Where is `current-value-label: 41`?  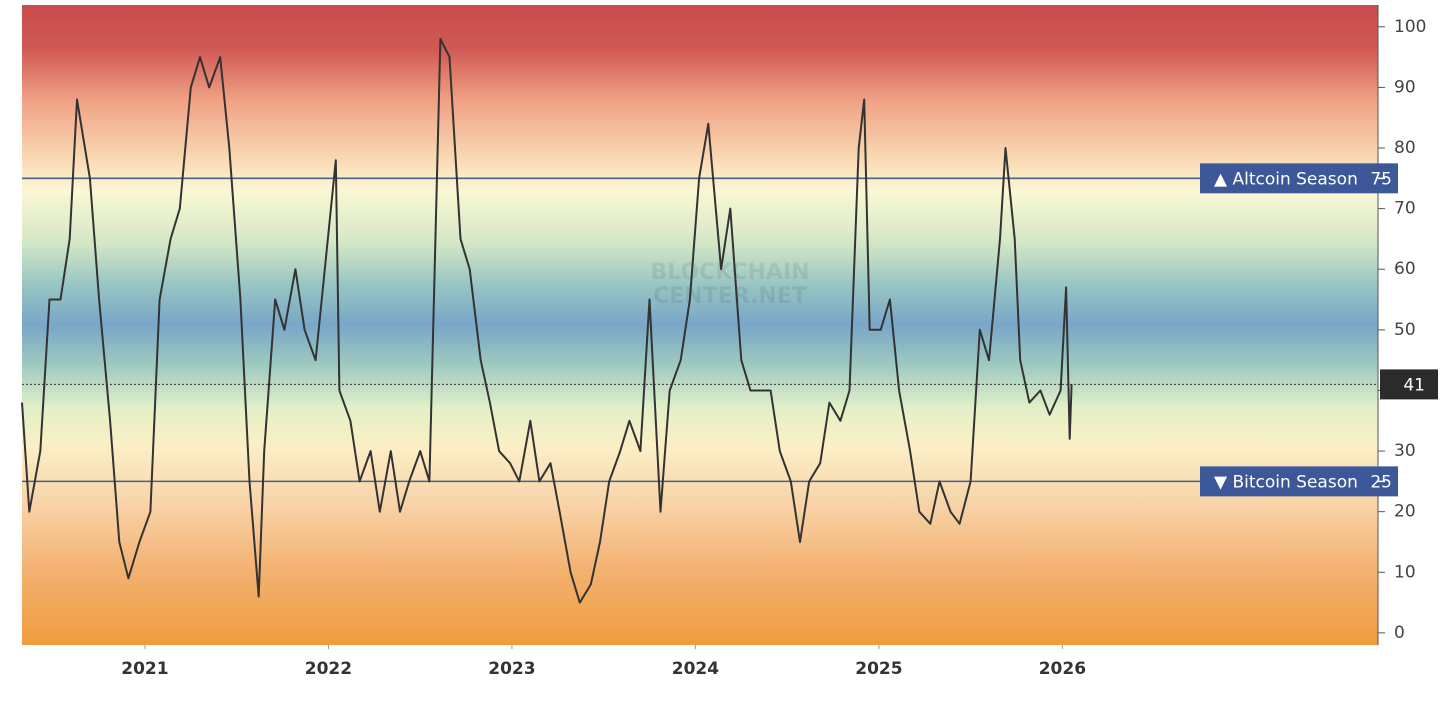
current-value-label: 41 is located at coordinates (1414, 385).